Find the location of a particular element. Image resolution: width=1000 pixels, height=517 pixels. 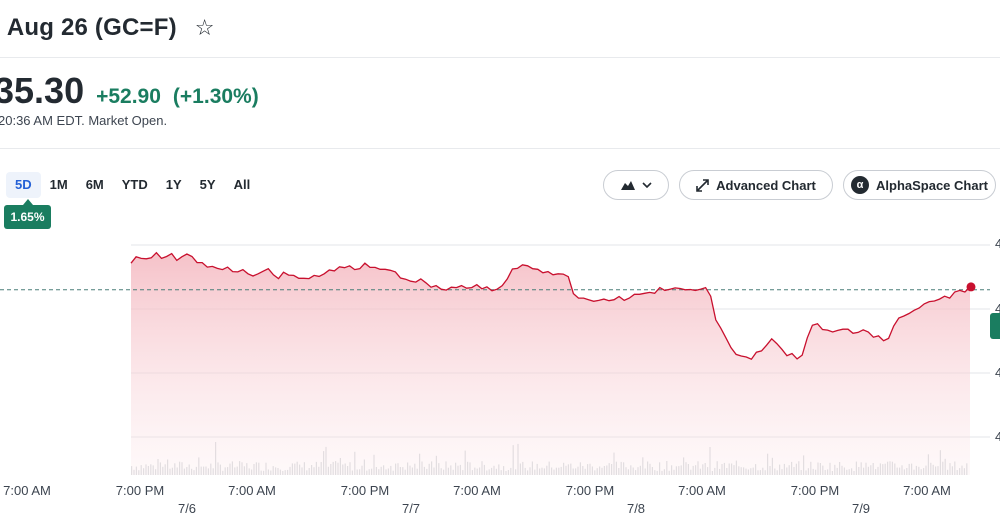

star-icon: ☆ is located at coordinates (204, 27).